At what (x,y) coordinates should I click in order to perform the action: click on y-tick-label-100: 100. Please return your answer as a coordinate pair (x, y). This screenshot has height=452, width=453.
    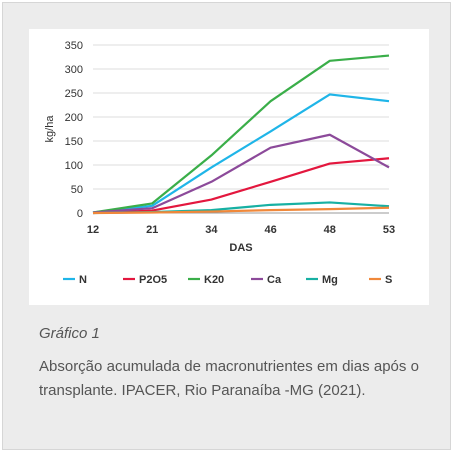
    Looking at the image, I should click on (74, 166).